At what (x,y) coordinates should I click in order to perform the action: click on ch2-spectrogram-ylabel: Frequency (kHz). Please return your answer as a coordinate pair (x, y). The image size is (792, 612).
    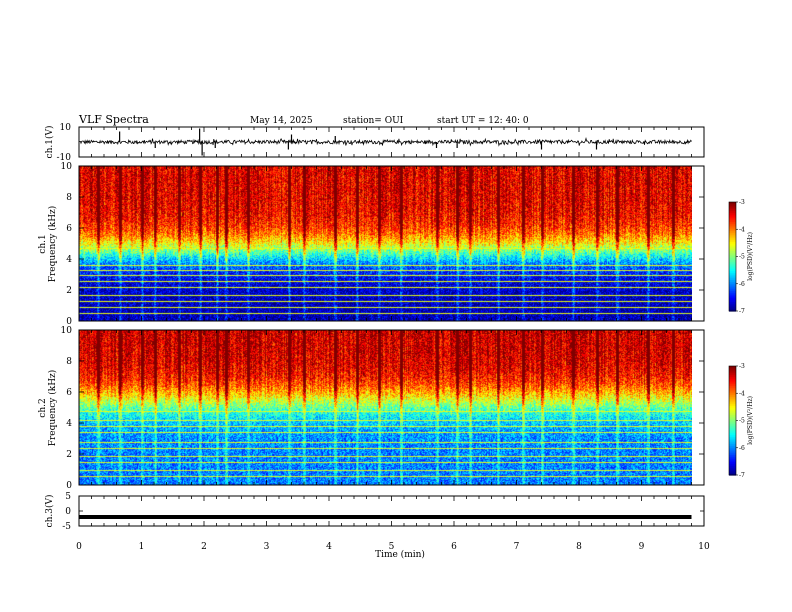
    Looking at the image, I should click on (52, 408).